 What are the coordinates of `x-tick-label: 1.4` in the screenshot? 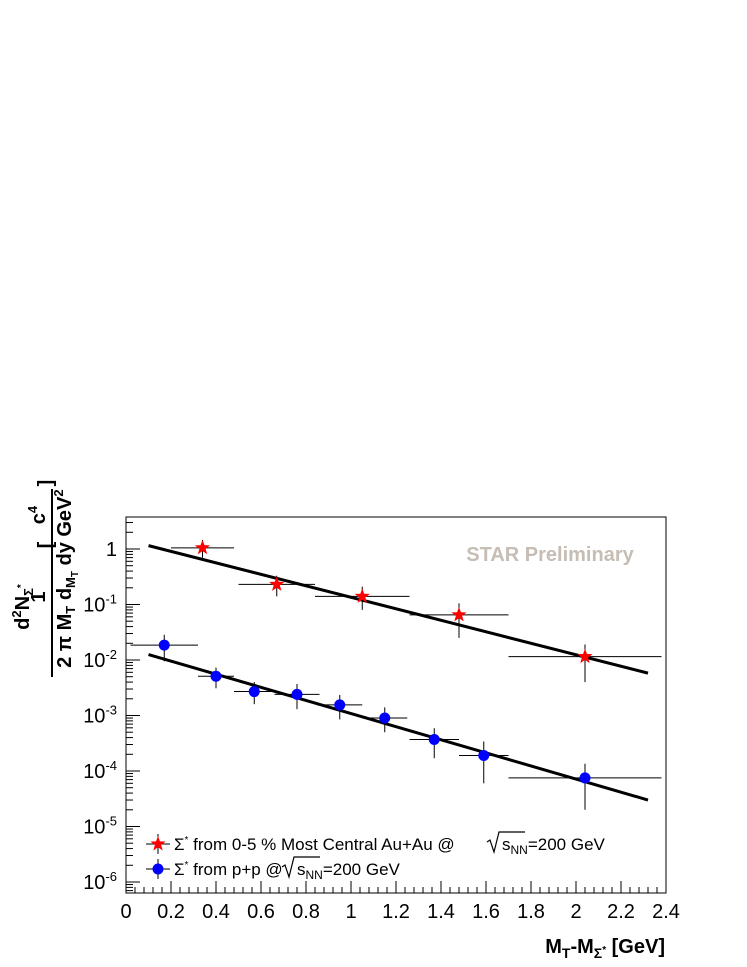 It's located at (441, 912).